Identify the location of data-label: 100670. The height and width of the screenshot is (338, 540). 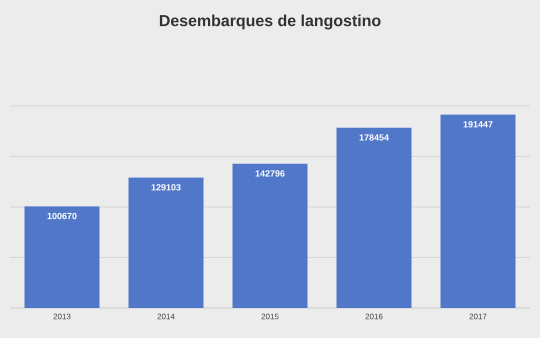
(62, 216).